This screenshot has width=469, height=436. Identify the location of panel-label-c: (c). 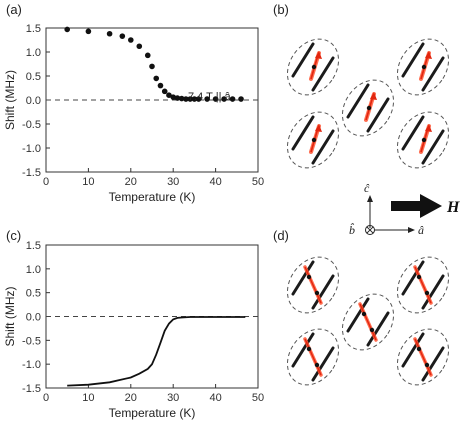
(13, 235).